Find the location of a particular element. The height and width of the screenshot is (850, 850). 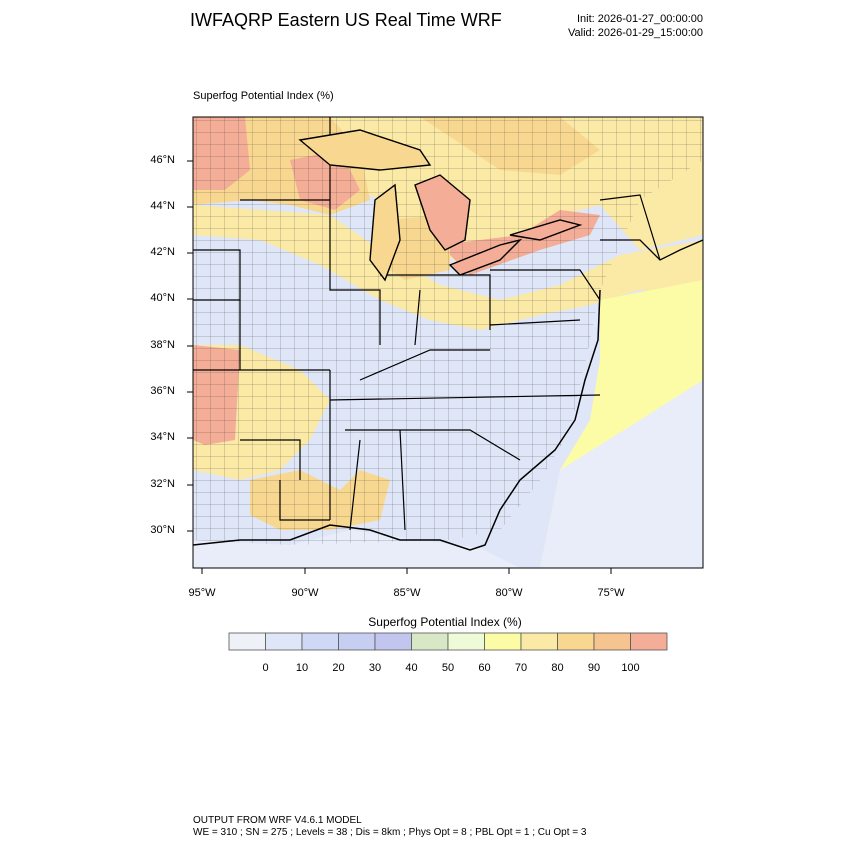

colorbar-tick-label: 70 is located at coordinates (521, 668).